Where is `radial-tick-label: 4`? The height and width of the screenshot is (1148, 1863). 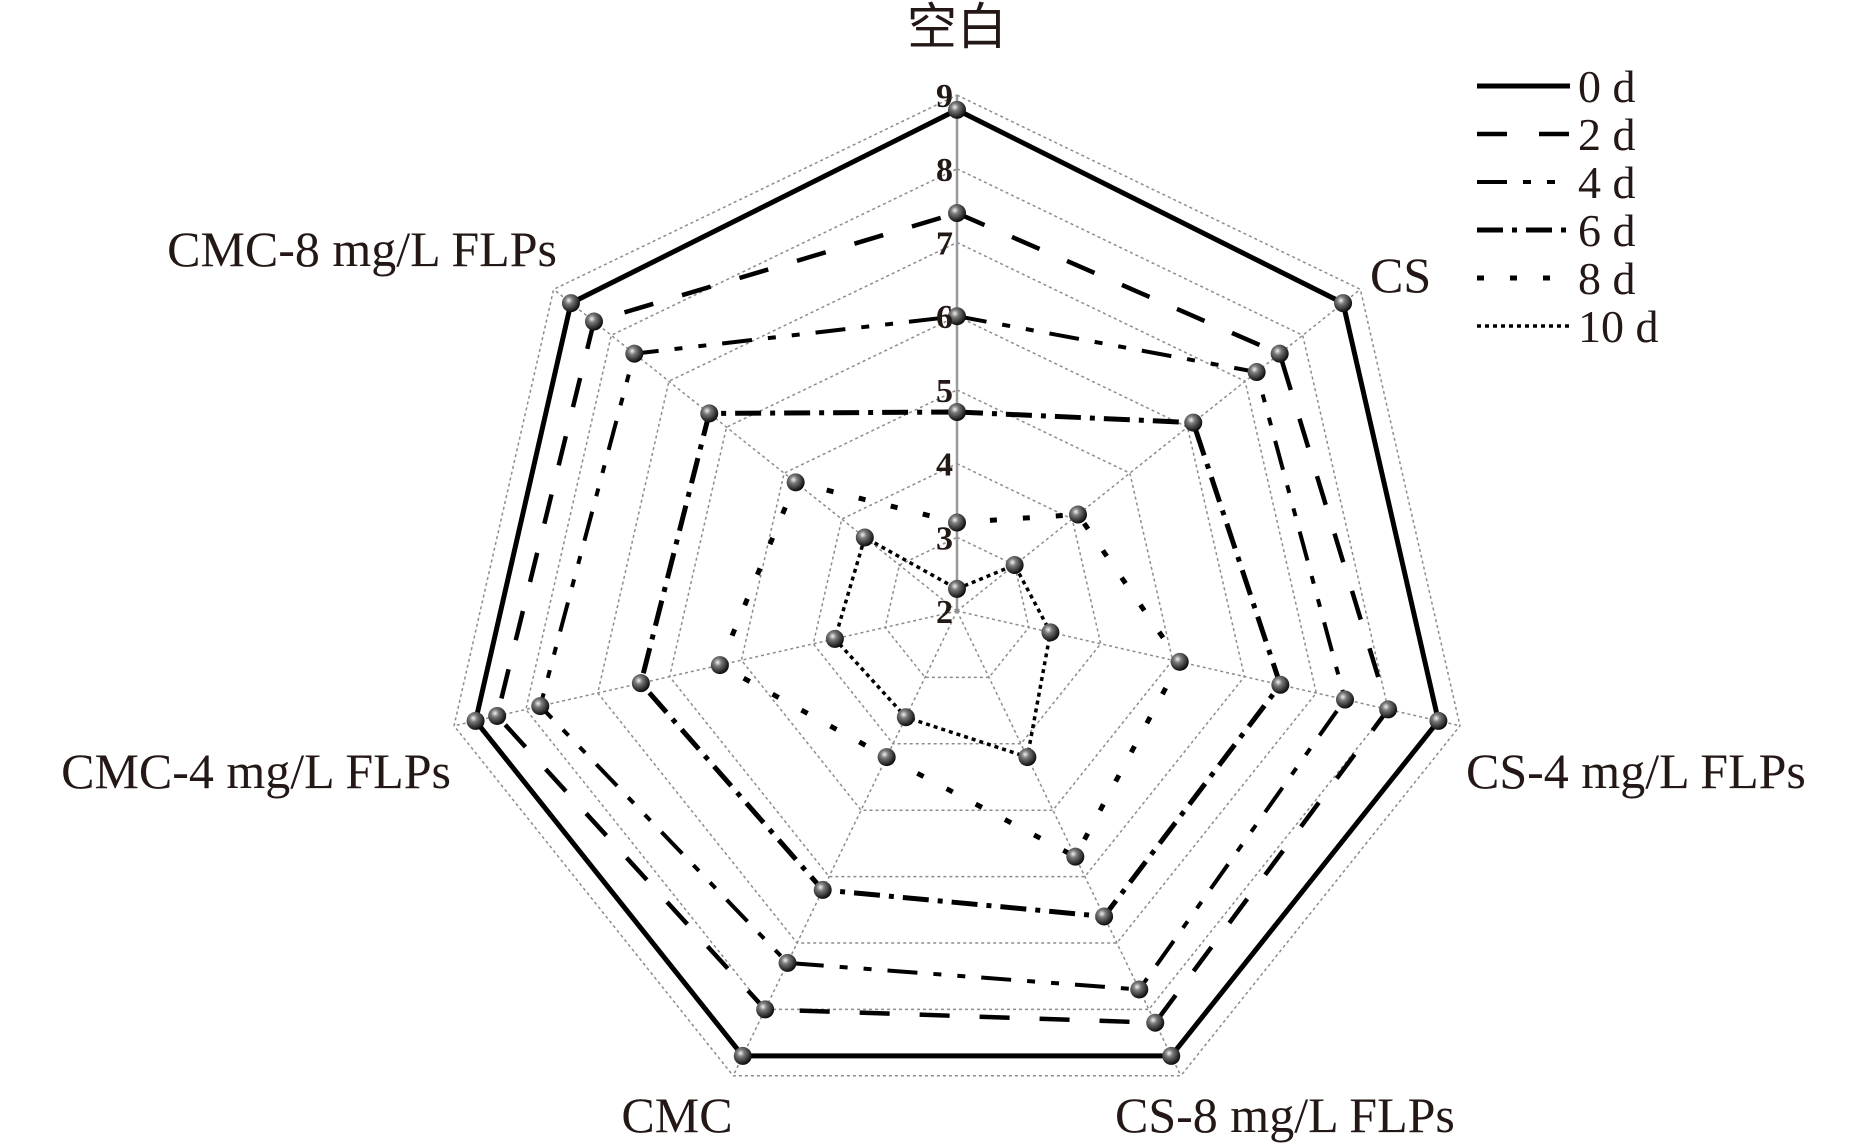
radial-tick-label: 4 is located at coordinates (944, 465).